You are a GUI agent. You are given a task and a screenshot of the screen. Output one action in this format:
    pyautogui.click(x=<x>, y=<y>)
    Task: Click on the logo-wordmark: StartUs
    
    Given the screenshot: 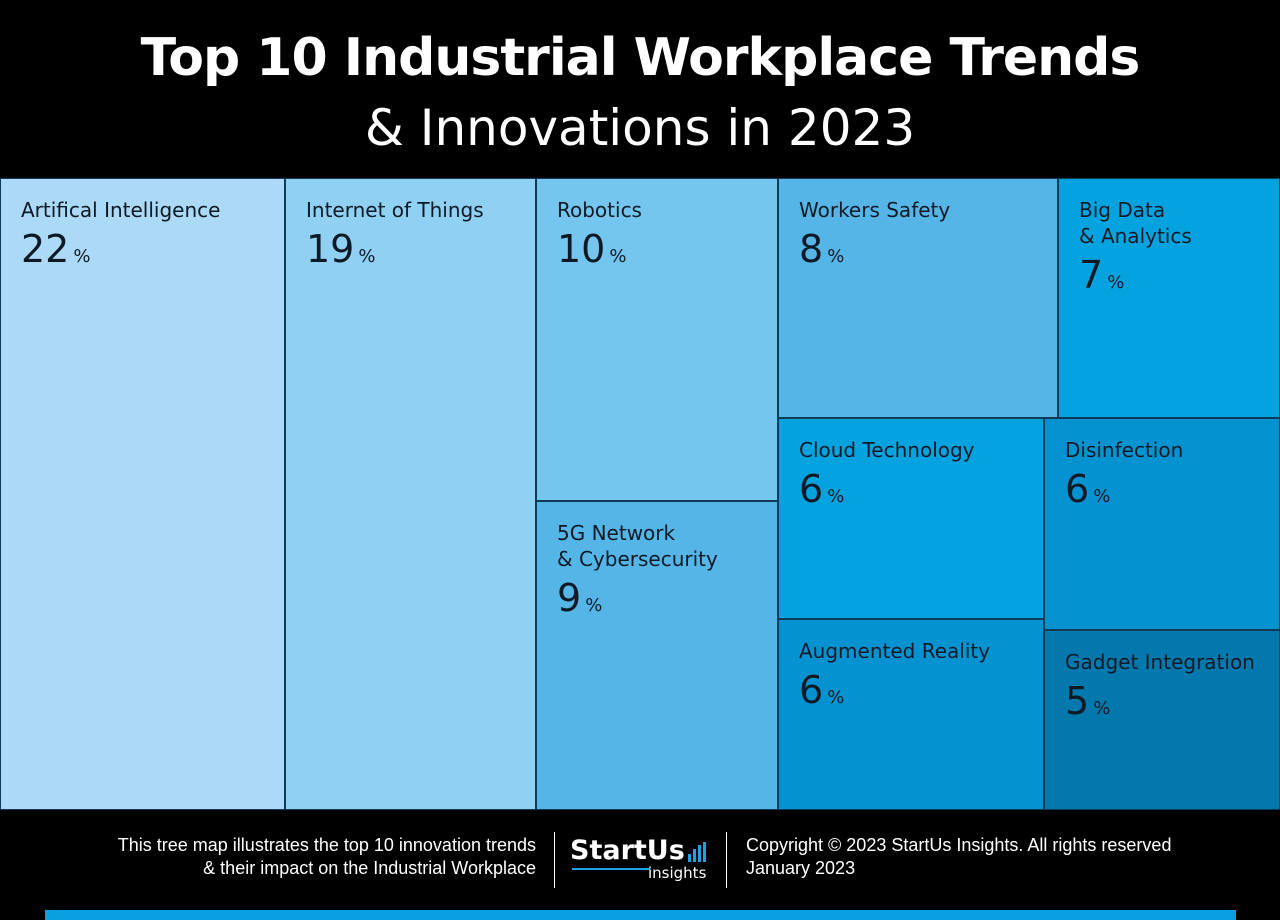 What is the action you would take?
    pyautogui.click(x=627, y=850)
    